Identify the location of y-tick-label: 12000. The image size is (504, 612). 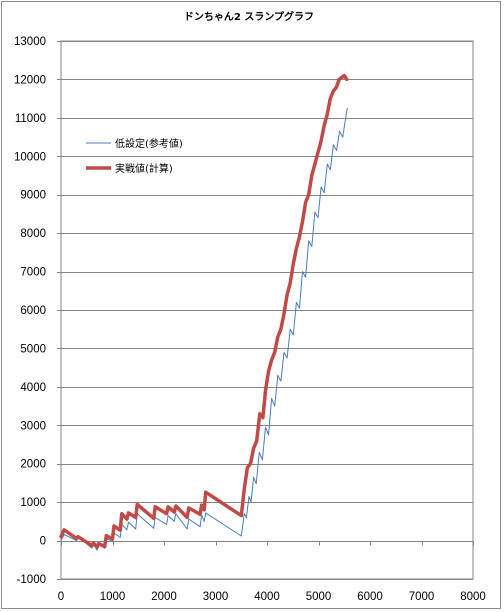
(30, 80).